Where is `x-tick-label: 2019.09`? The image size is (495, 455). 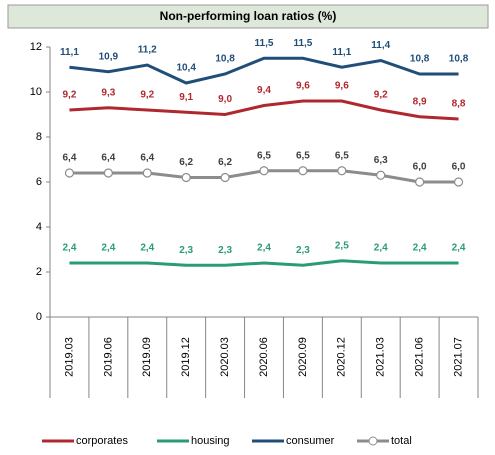 x-tick-label: 2019.09 is located at coordinates (147, 357).